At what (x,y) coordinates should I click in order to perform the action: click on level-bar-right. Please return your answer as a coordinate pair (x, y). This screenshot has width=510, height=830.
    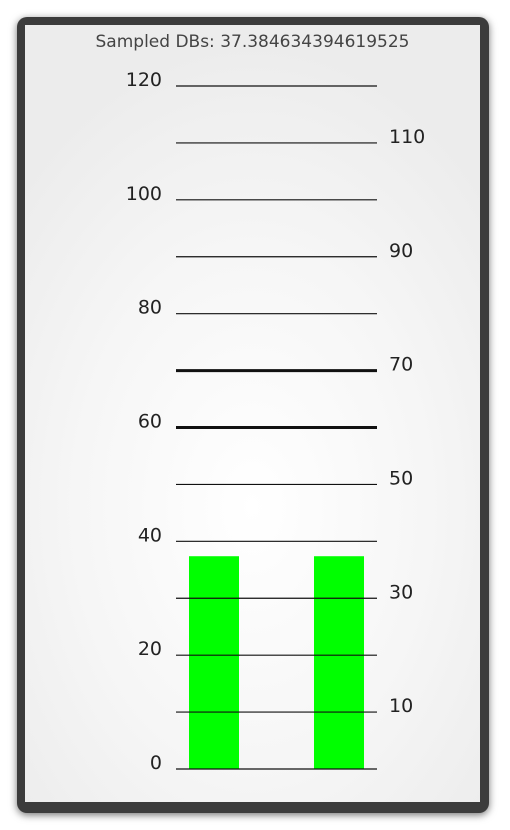
    Looking at the image, I should click on (339, 662).